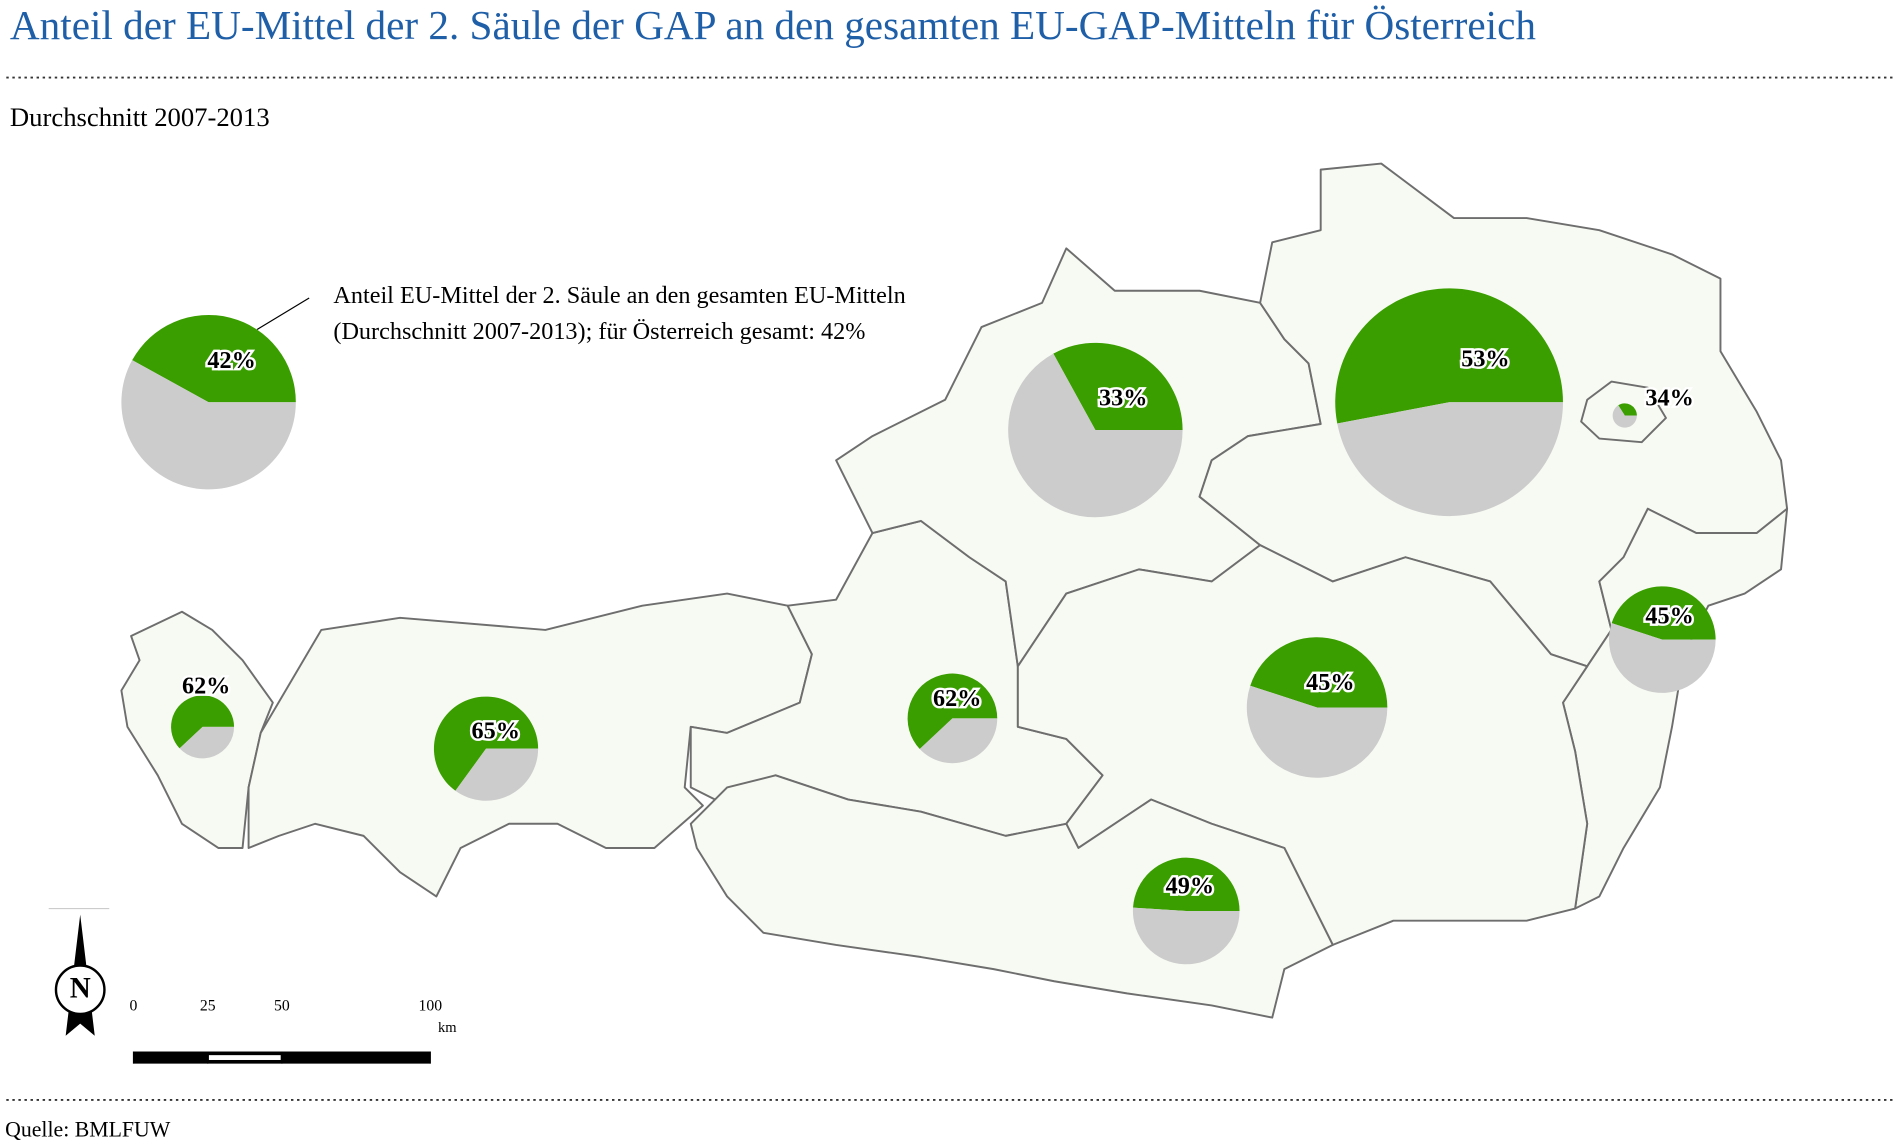  I want to click on pie-label: 65%, so click(496, 730).